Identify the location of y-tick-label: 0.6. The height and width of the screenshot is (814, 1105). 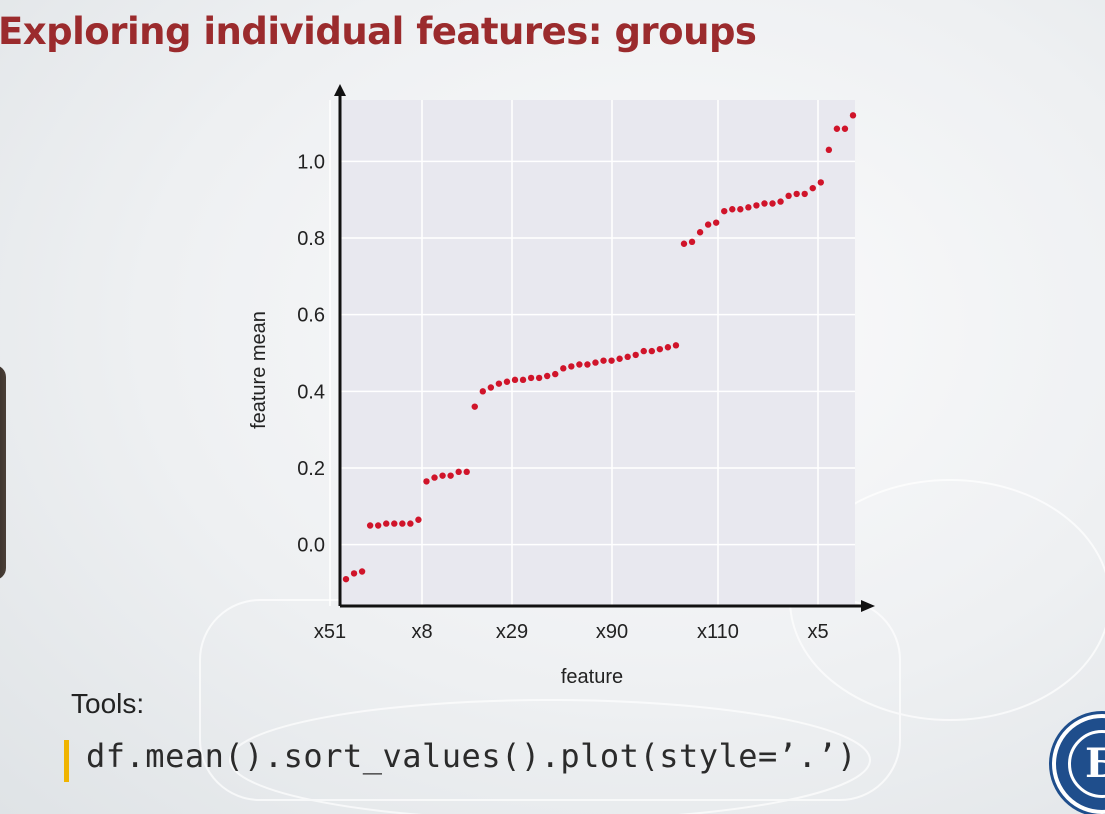
(311, 316).